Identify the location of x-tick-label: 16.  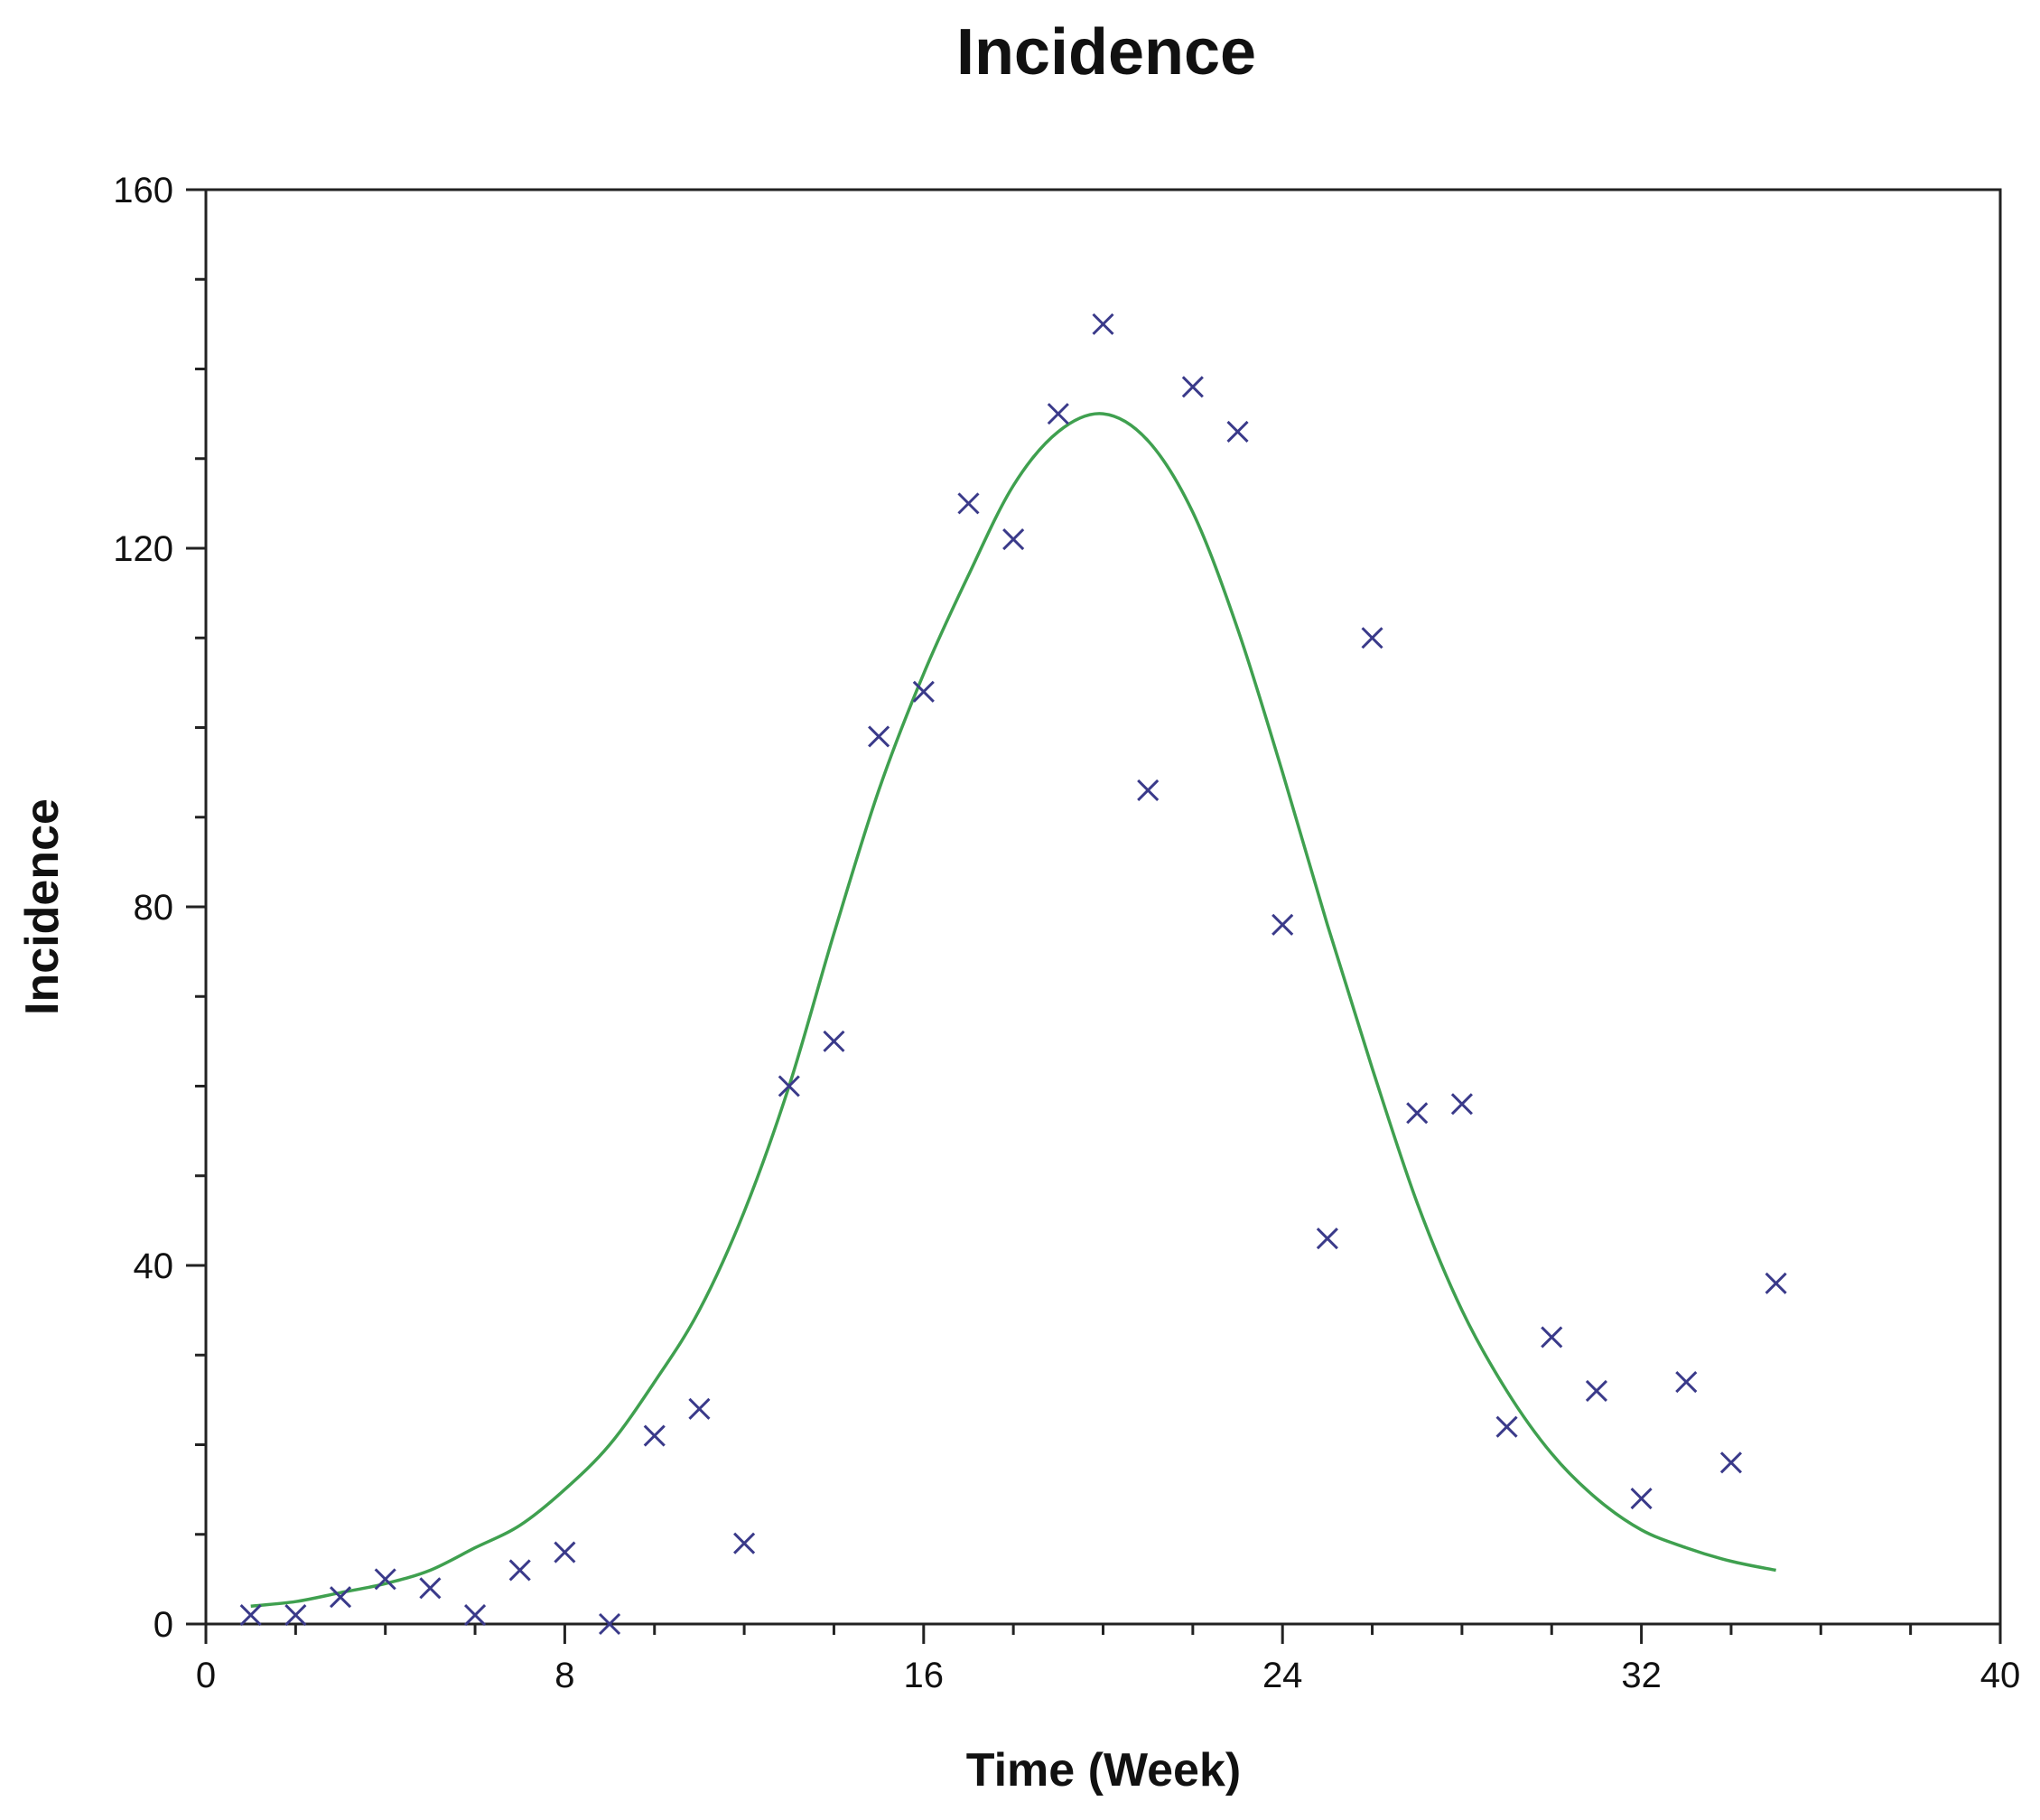
(924, 1676).